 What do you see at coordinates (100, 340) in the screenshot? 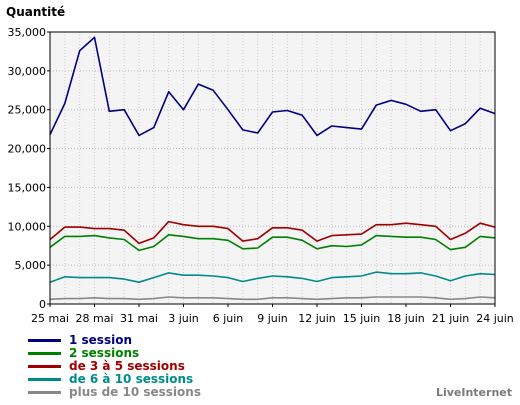
I see `legend-label: 1 session` at bounding box center [100, 340].